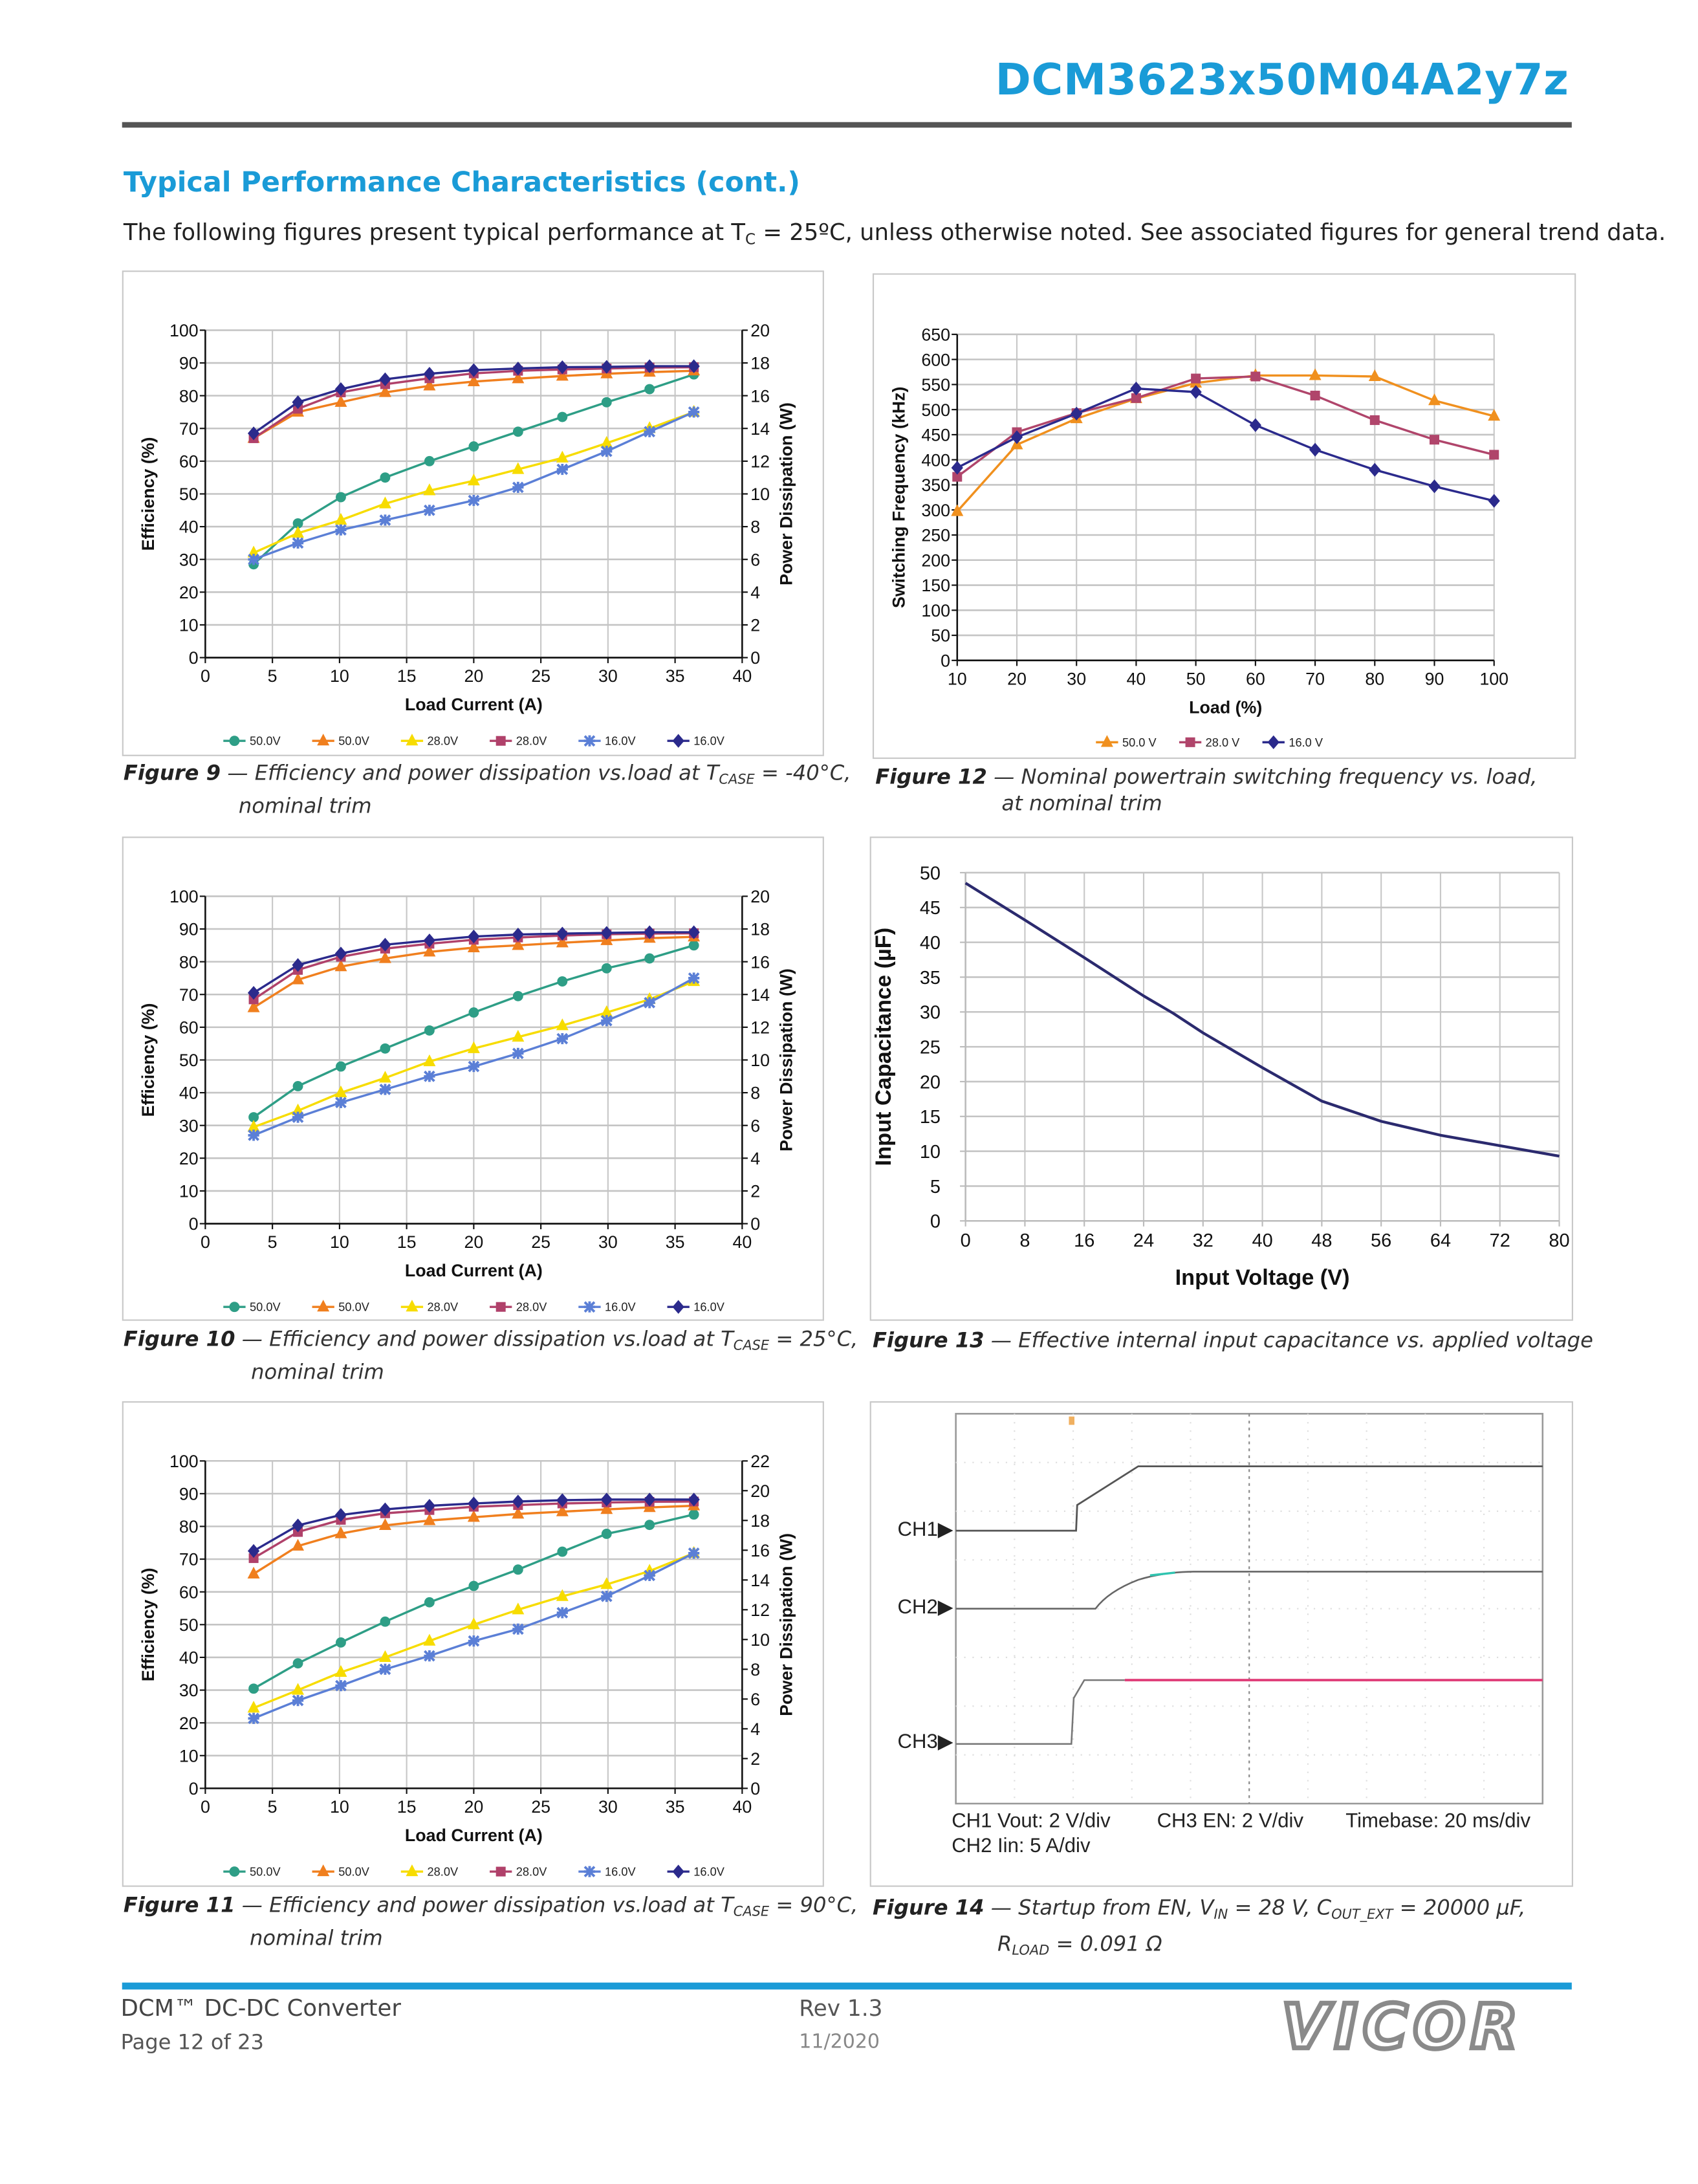 This screenshot has width=1698, height=2184. I want to click on x-axis-title: Load Current (A), so click(474, 704).